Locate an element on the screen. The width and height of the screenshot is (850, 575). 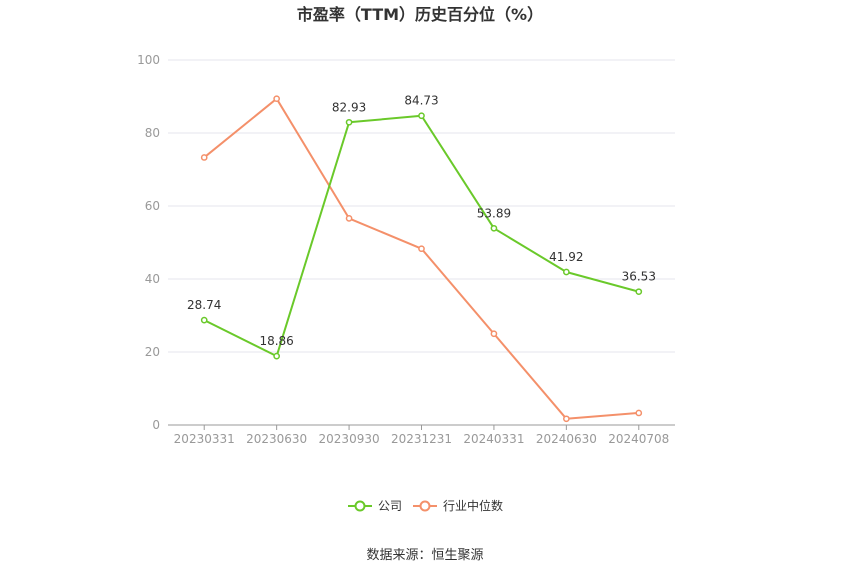
legend-item-0: 公司 is located at coordinates (375, 506).